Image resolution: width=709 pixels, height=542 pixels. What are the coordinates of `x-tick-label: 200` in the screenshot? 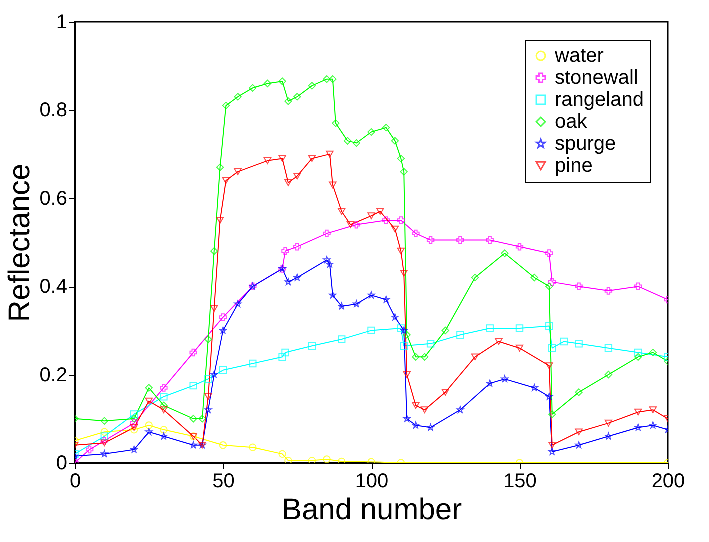 It's located at (669, 481).